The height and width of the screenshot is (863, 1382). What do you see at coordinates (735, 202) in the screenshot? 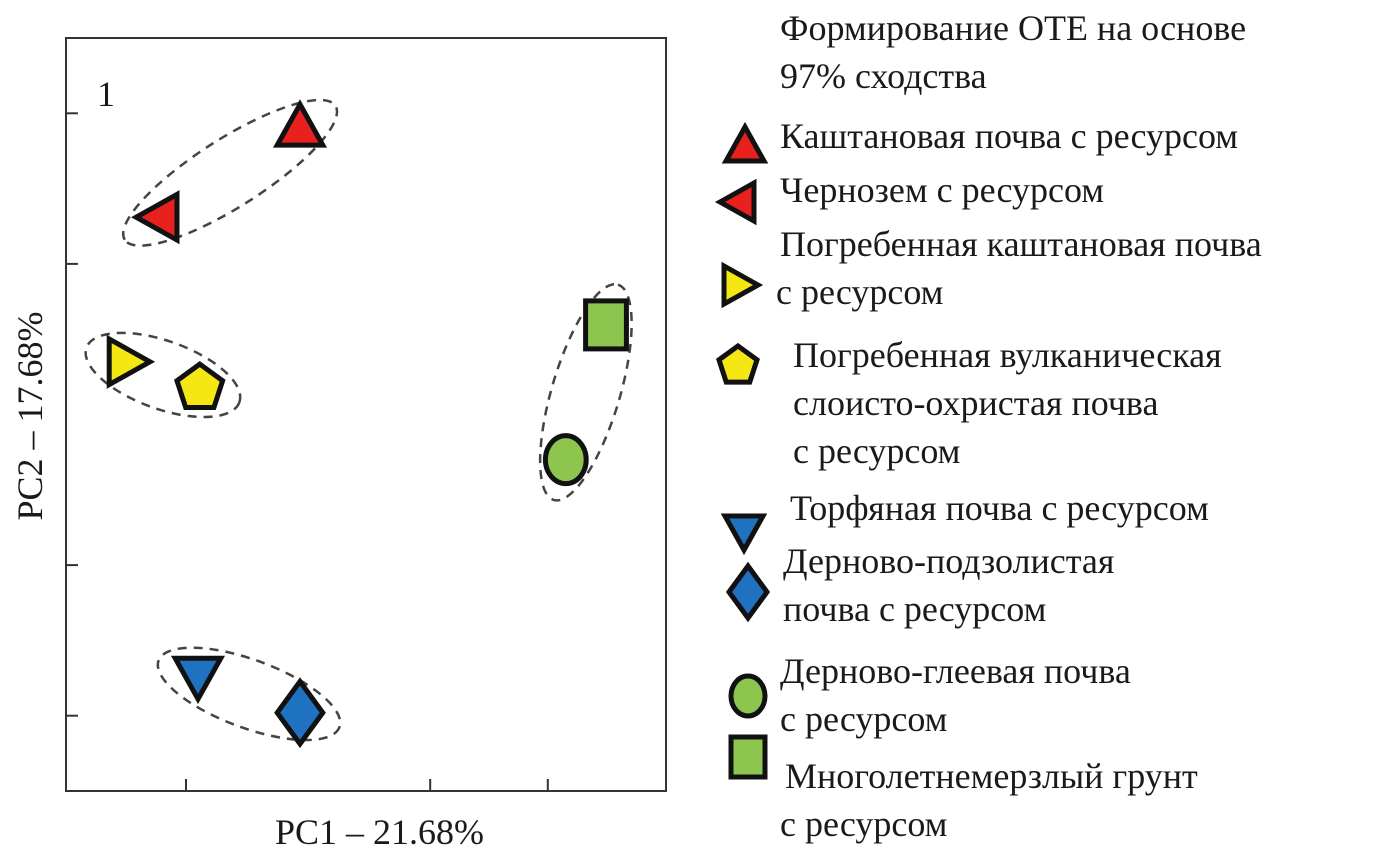
I see `legend-triangle-left-icon` at bounding box center [735, 202].